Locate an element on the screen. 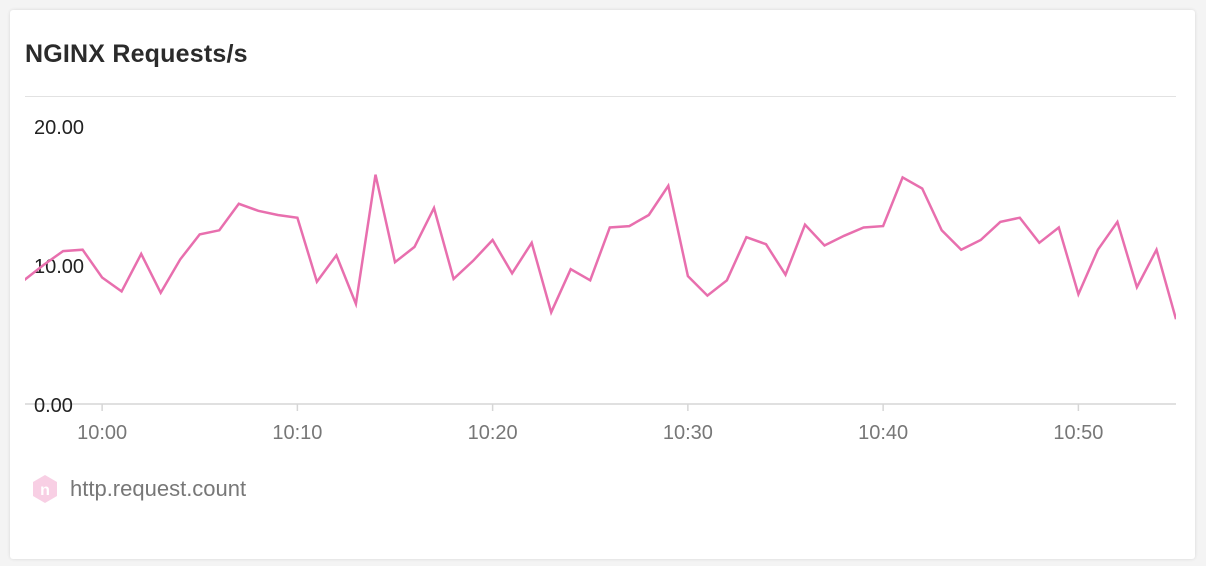 The width and height of the screenshot is (1206, 566). x-tick-label: 10:30 is located at coordinates (688, 433).